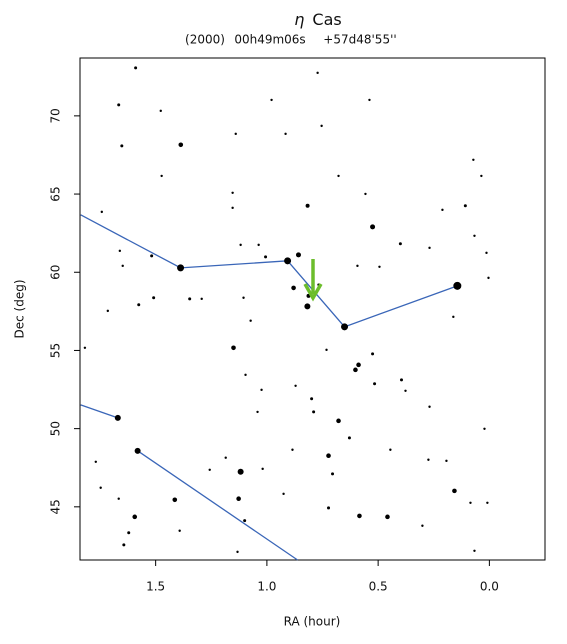  I want to click on arrow-head, so click(313, 292).